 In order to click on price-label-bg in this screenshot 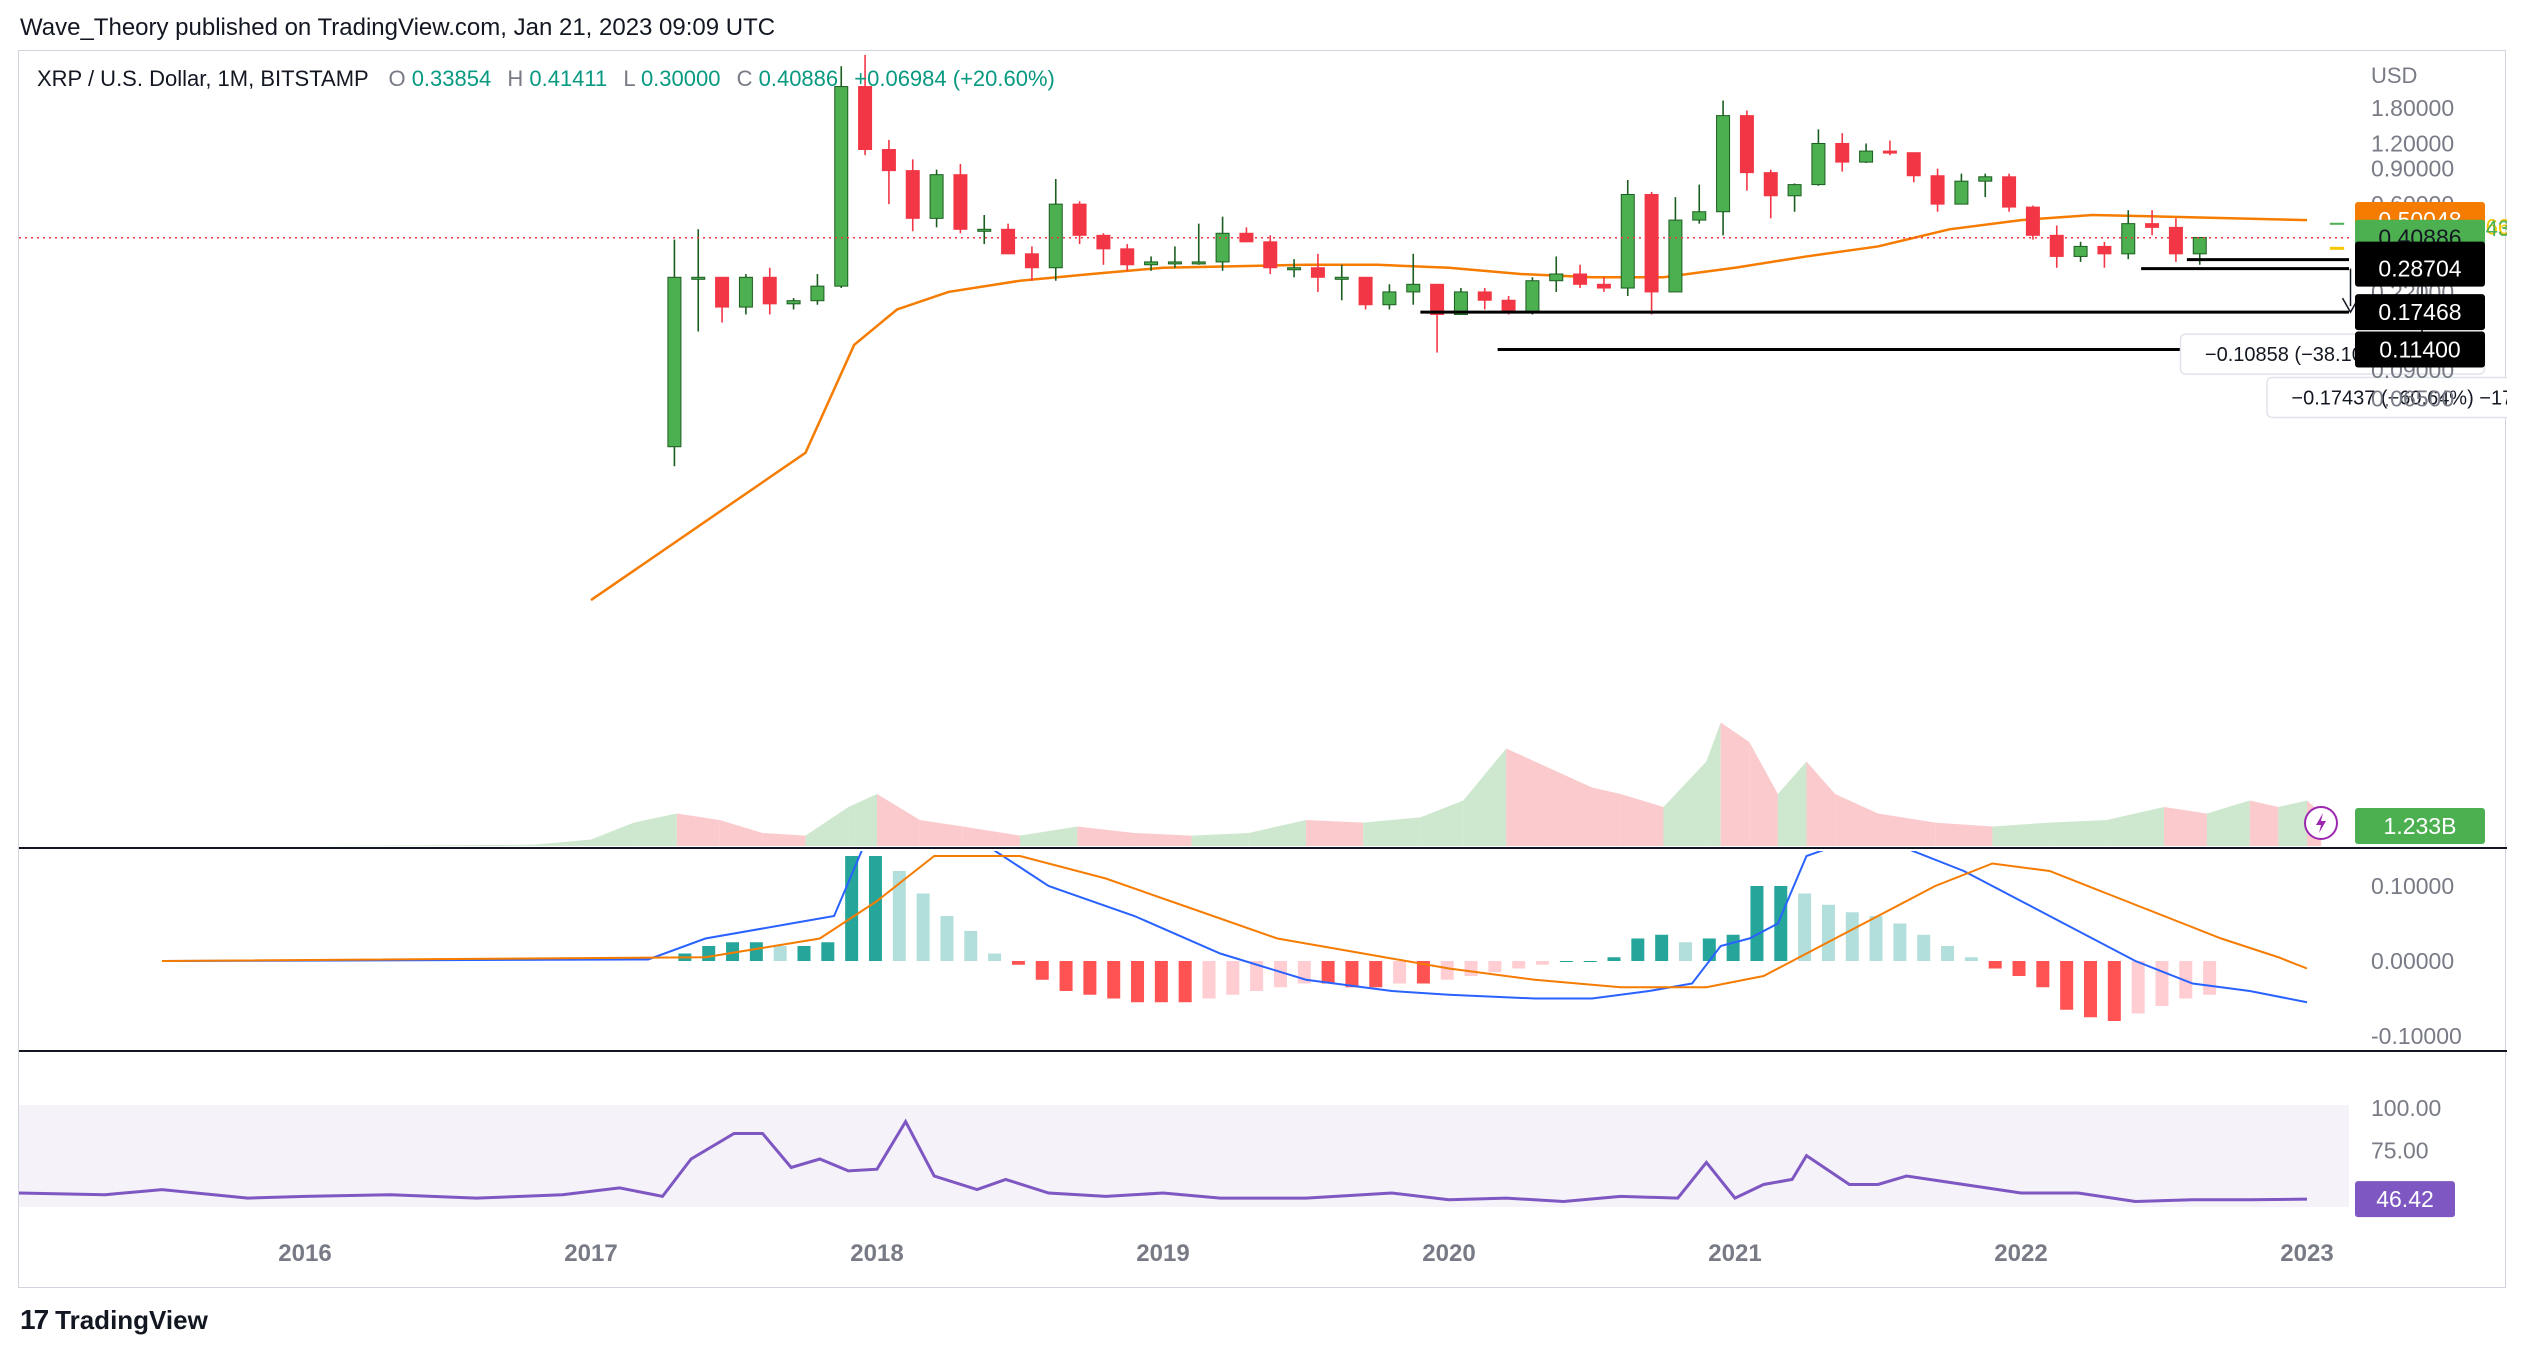, I will do `click(2420, 349)`.